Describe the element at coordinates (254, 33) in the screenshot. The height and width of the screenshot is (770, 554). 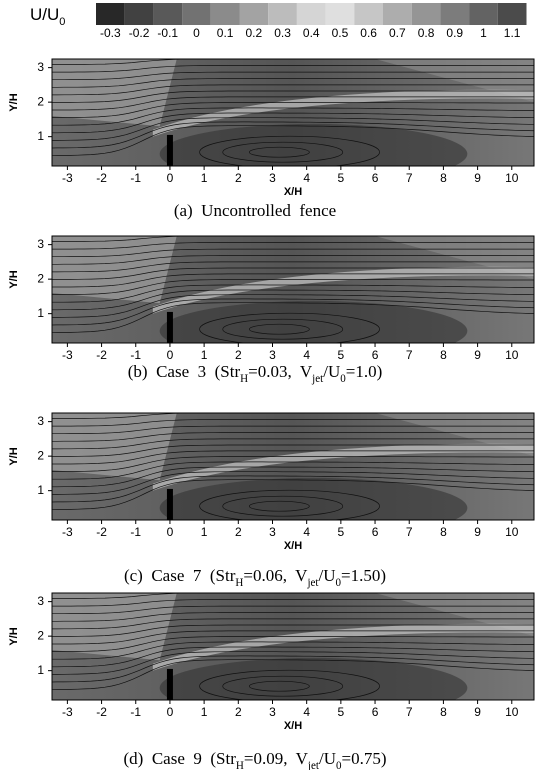
I see `colorbar-tick-label: 0.2` at that location.